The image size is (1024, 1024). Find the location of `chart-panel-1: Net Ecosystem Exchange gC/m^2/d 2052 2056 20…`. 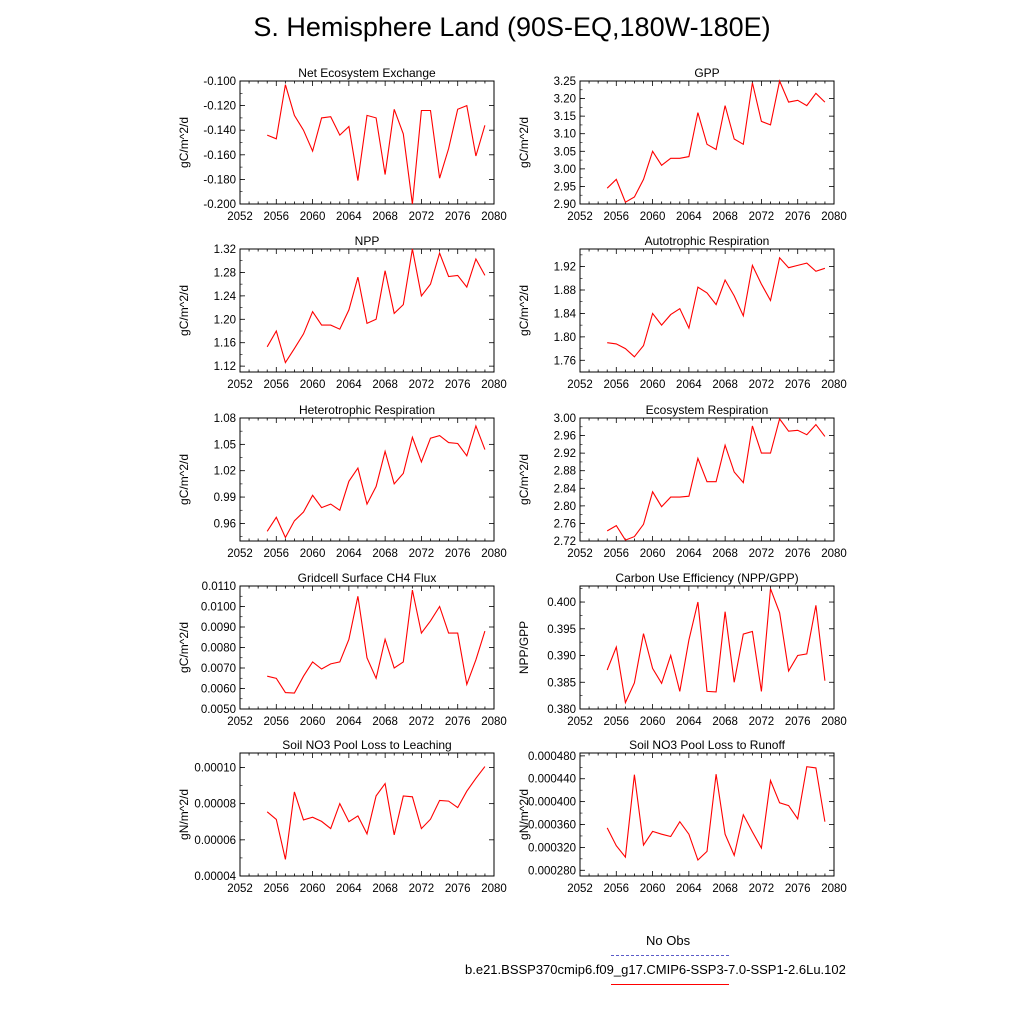

chart-panel-1: Net Ecosystem Exchange gC/m^2/d 2052 2056 20… is located at coordinates (342, 144).